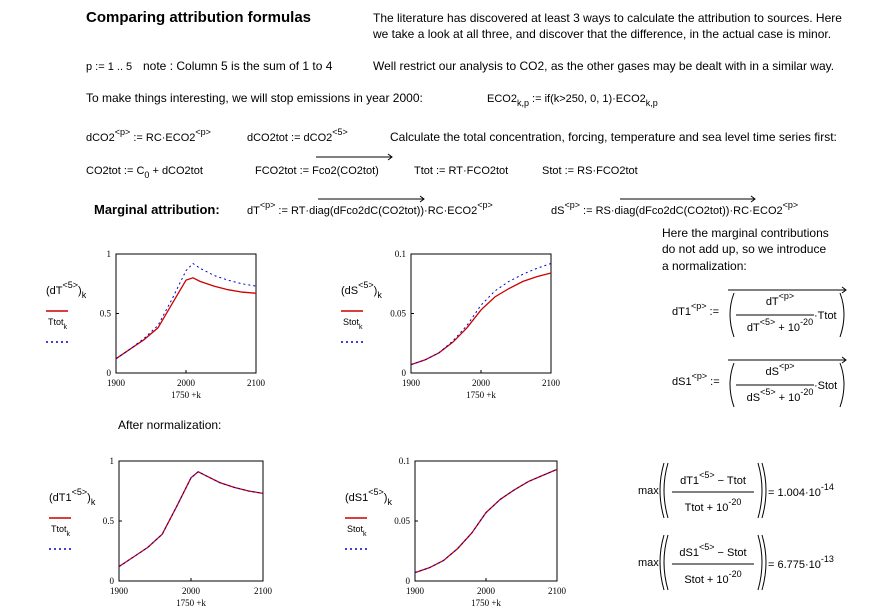 This screenshot has width=888, height=611. I want to click on x-tick-label: 2000, so click(186, 383).